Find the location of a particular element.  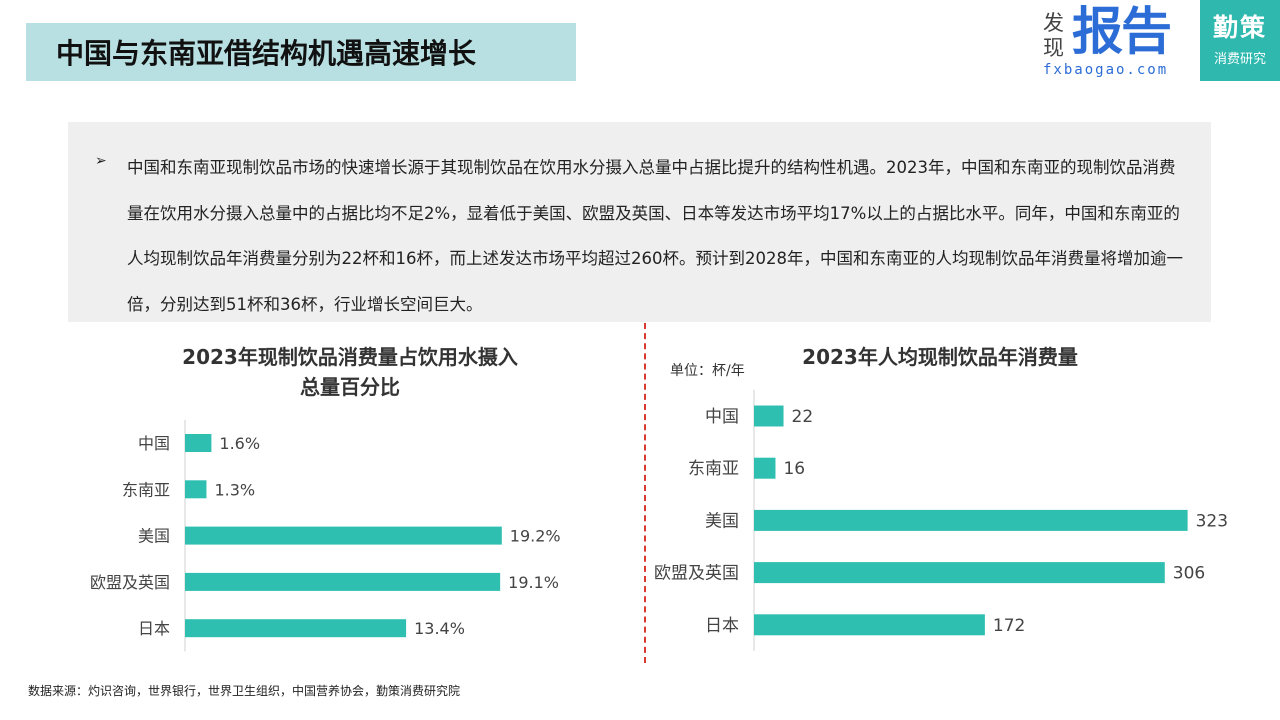

chart1-value-label: 1.3% is located at coordinates (234, 489).